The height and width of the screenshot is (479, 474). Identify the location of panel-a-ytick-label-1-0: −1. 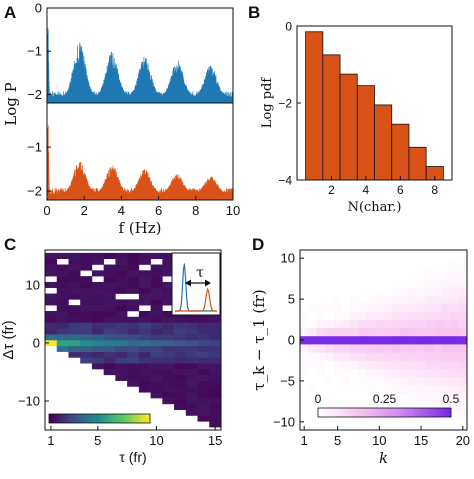
(34, 147).